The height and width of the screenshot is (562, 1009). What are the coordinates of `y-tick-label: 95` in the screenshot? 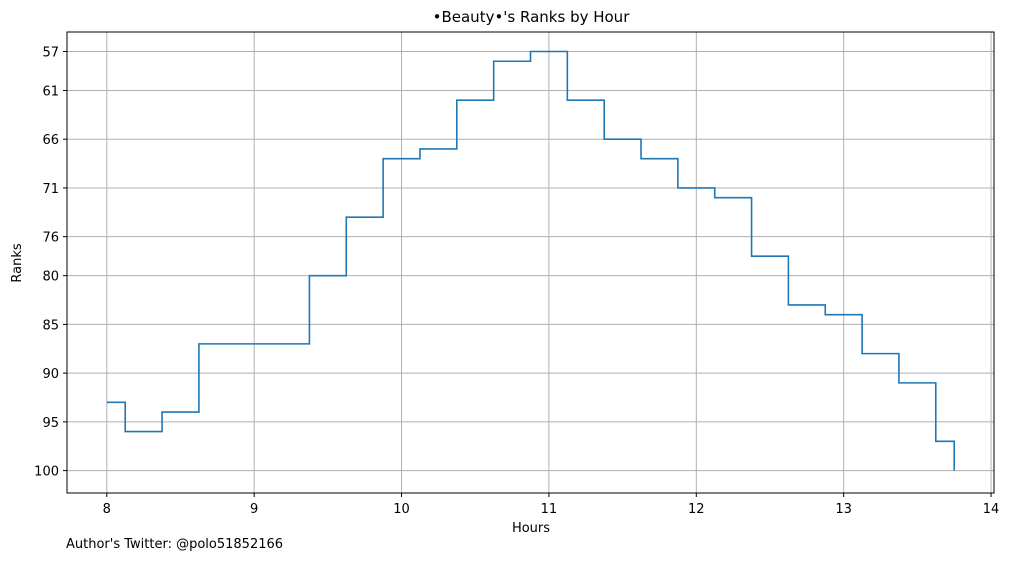 It's located at (50, 423).